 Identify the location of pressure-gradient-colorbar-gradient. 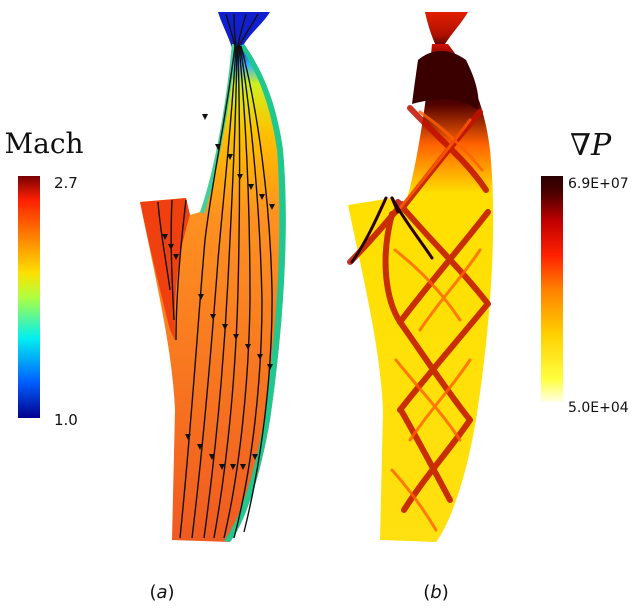
(552, 289).